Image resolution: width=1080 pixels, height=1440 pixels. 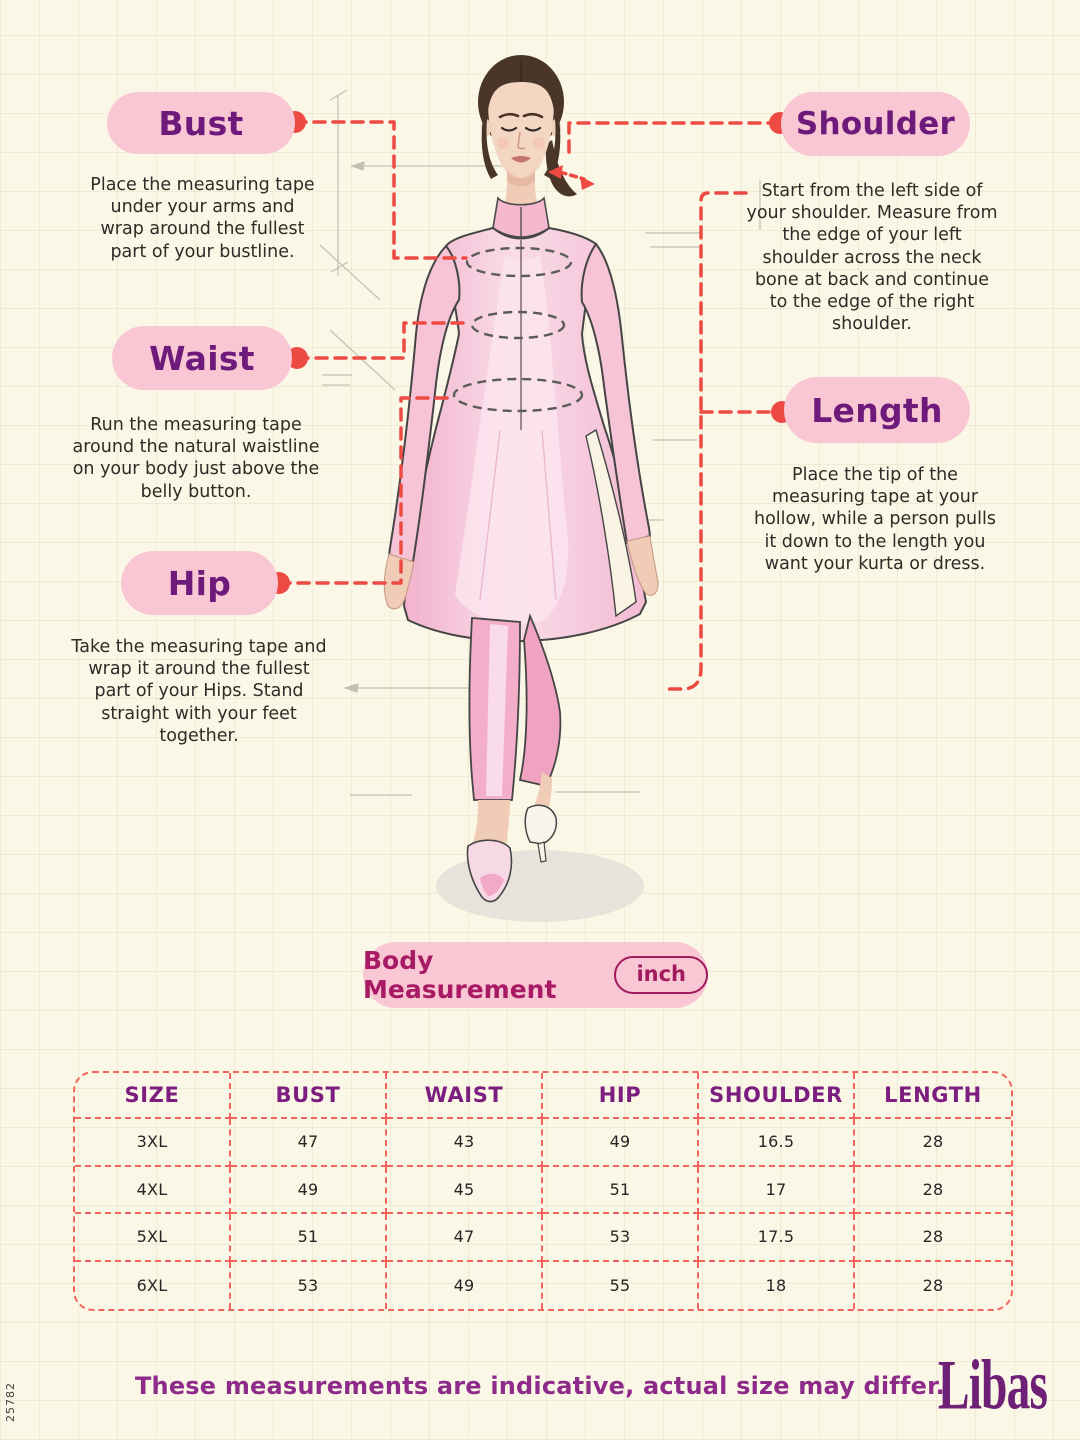 I want to click on hip-connector, so click(x=363, y=490).